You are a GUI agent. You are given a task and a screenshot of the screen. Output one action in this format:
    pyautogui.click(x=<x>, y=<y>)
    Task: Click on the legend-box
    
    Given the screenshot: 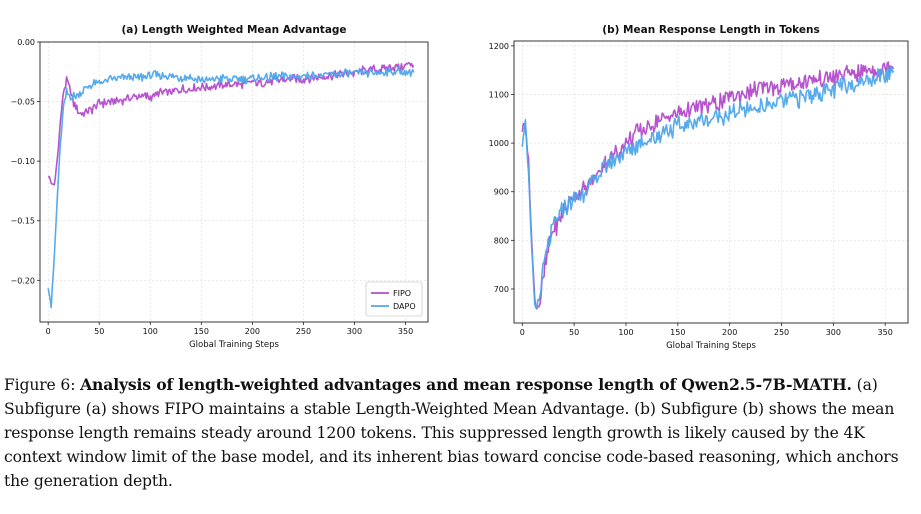 What is the action you would take?
    pyautogui.click(x=394, y=299)
    